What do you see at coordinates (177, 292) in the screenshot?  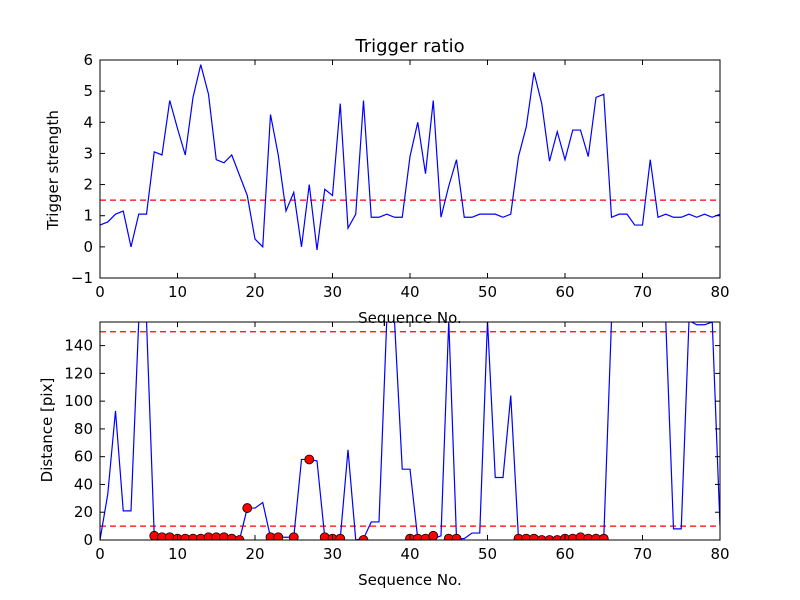 I see `top-x-tick-label: 10` at bounding box center [177, 292].